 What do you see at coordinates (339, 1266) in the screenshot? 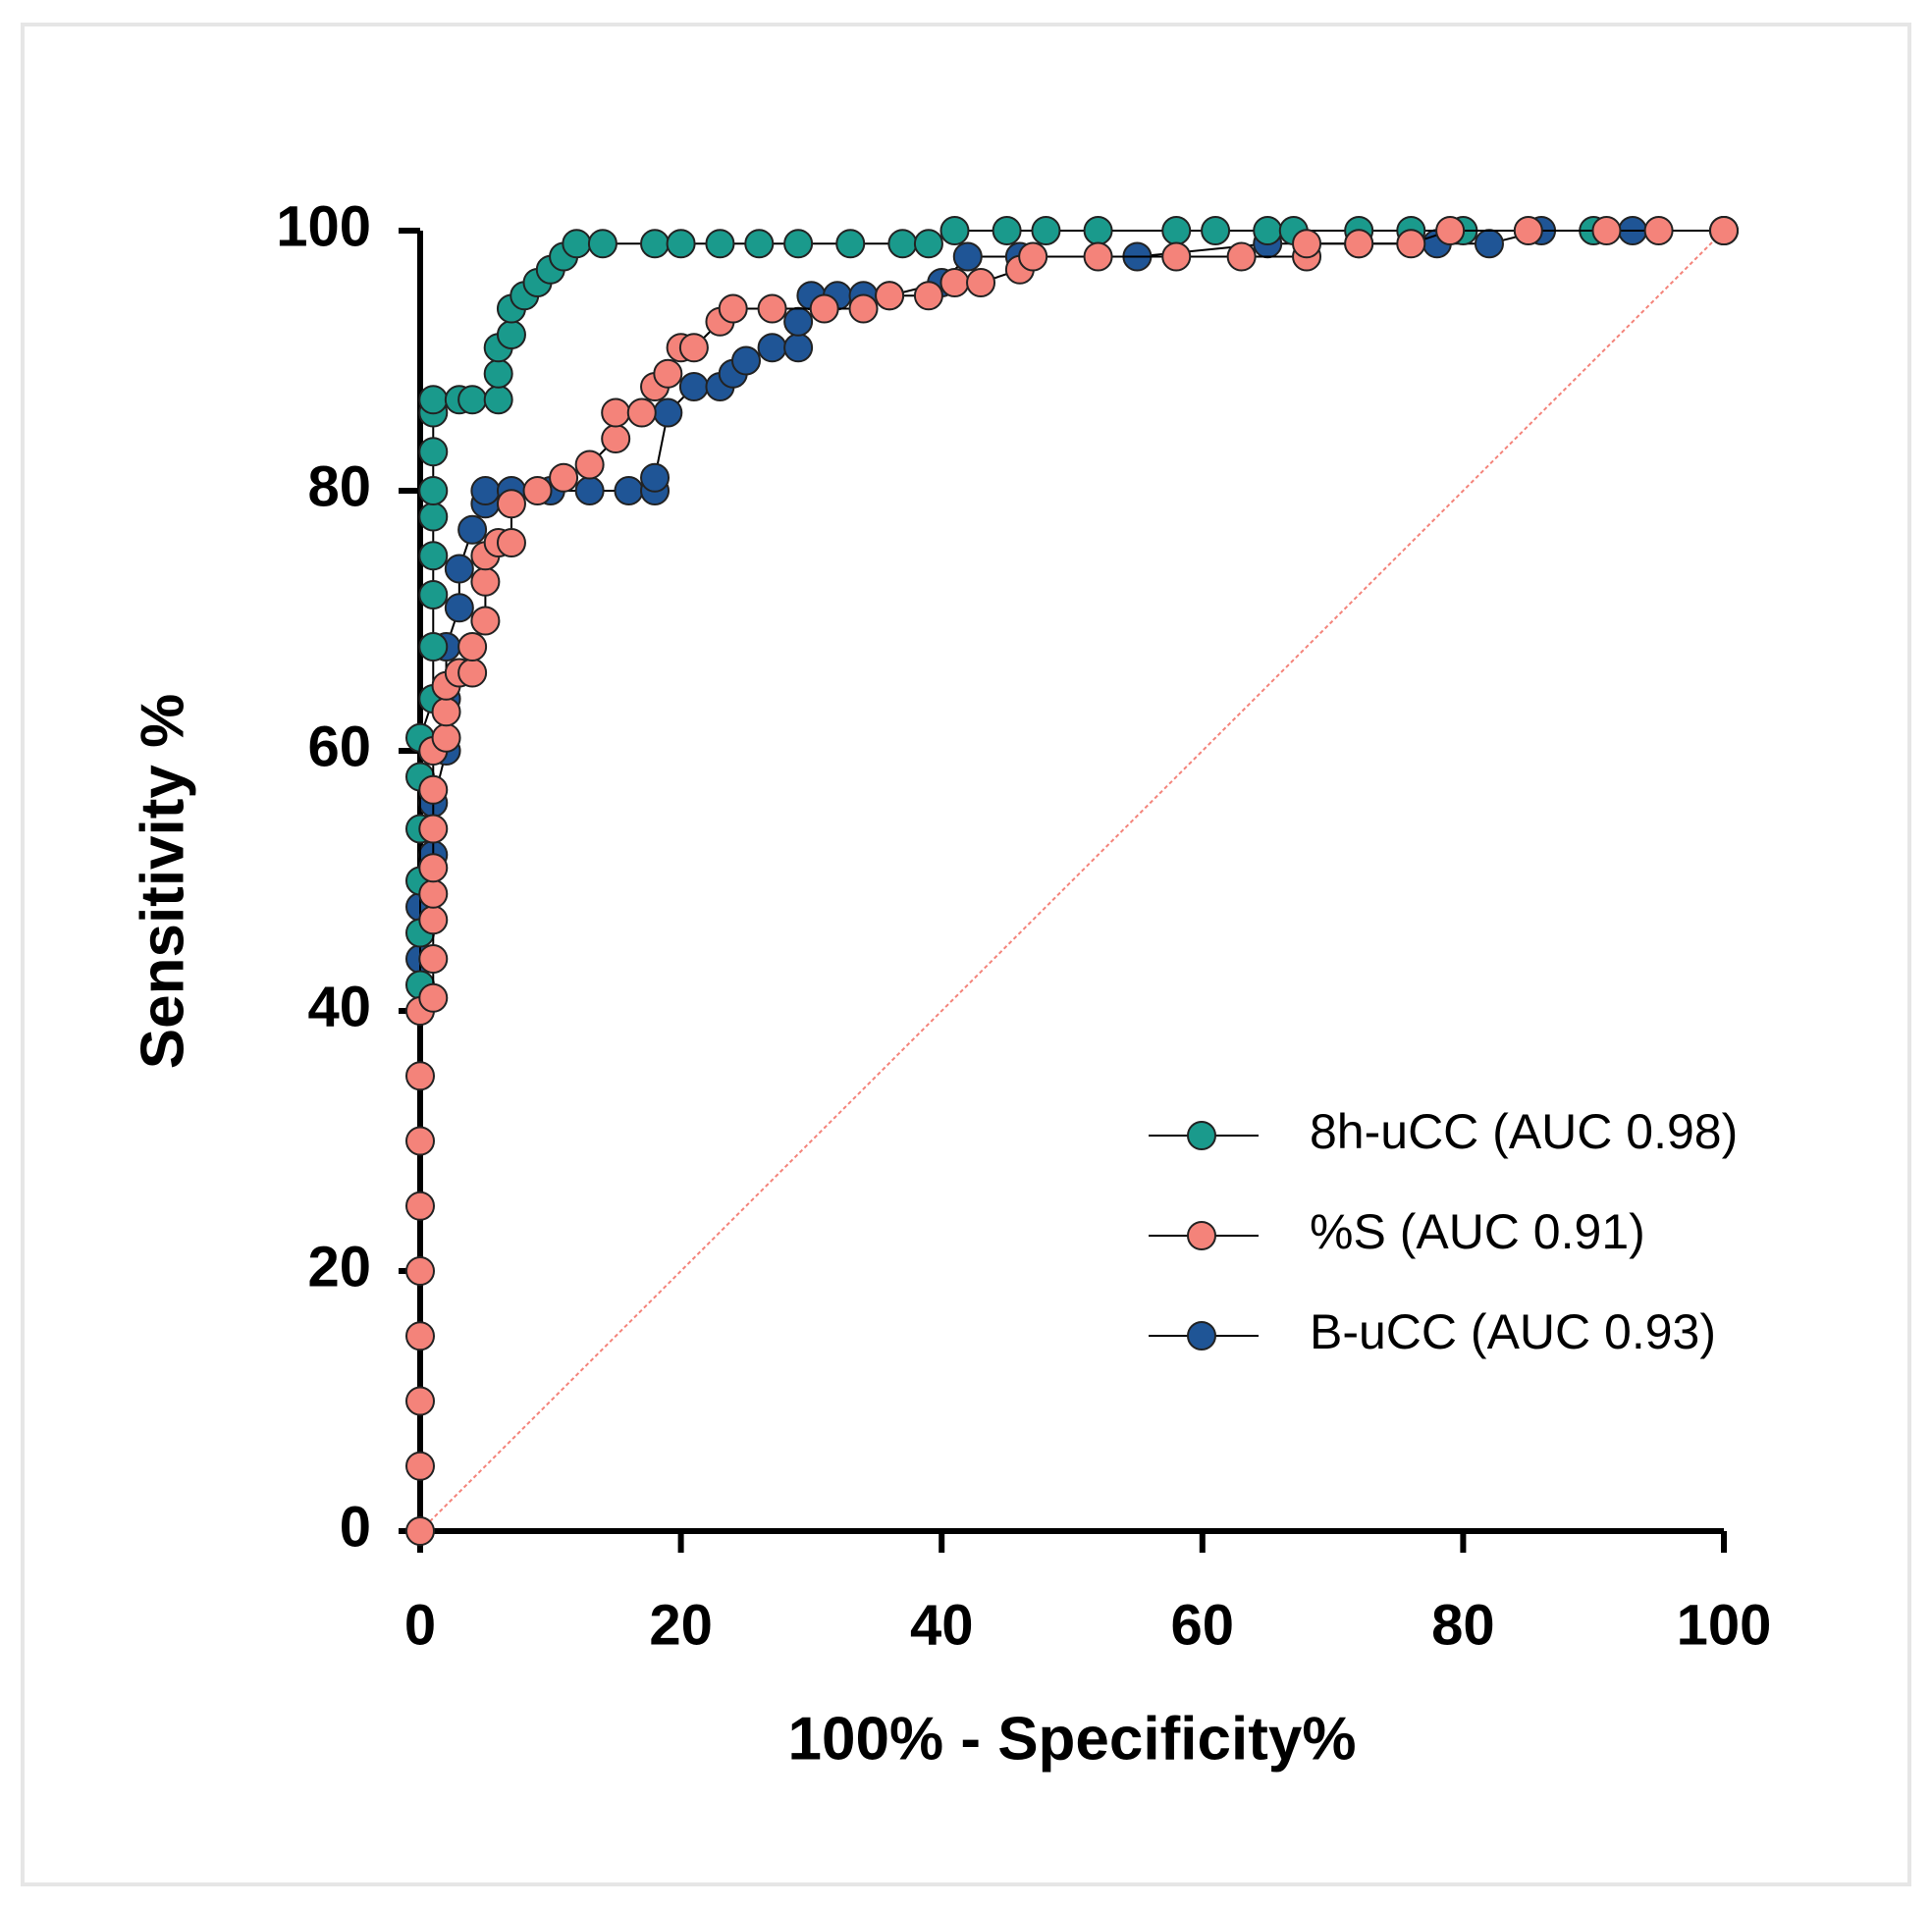
I see `y-tick-label: 20` at bounding box center [339, 1266].